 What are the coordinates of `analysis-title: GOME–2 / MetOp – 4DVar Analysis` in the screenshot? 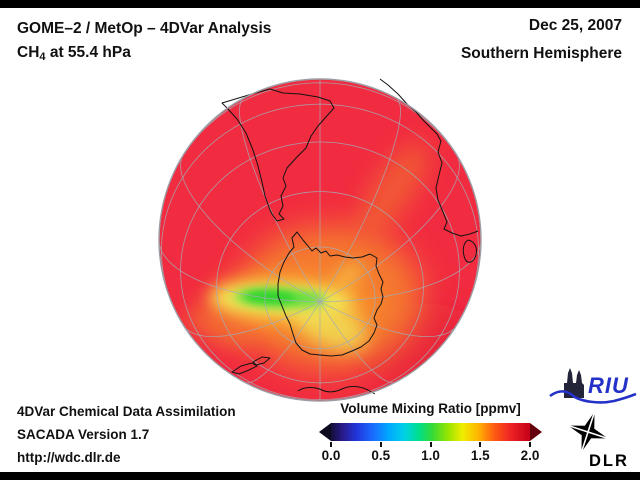 It's located at (144, 28).